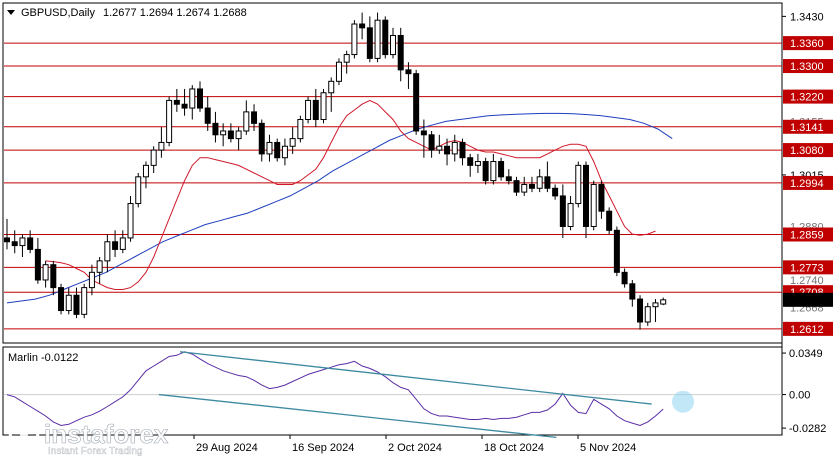 The image size is (840, 459). I want to click on marlin-line, so click(335, 389).